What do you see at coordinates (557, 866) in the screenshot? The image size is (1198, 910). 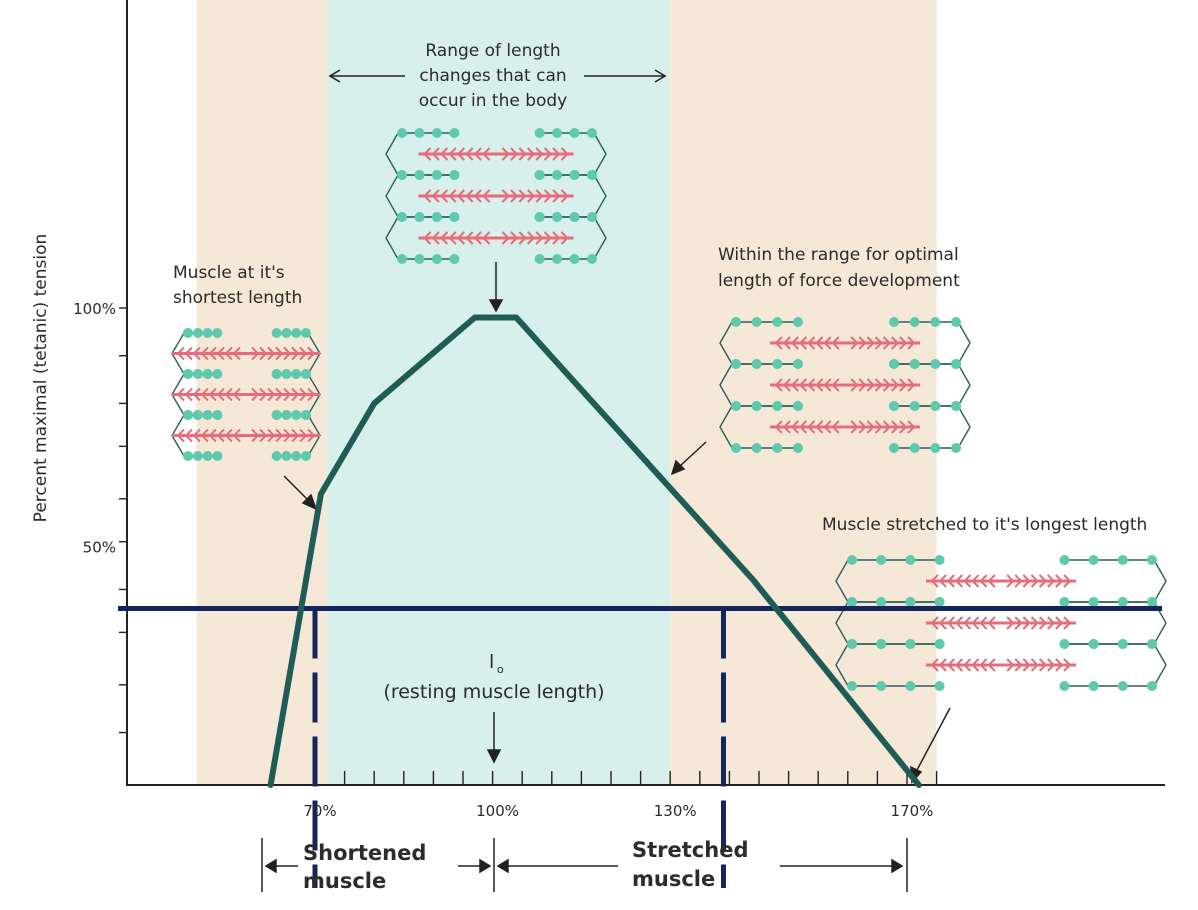 I see `stretched-left-arrow` at bounding box center [557, 866].